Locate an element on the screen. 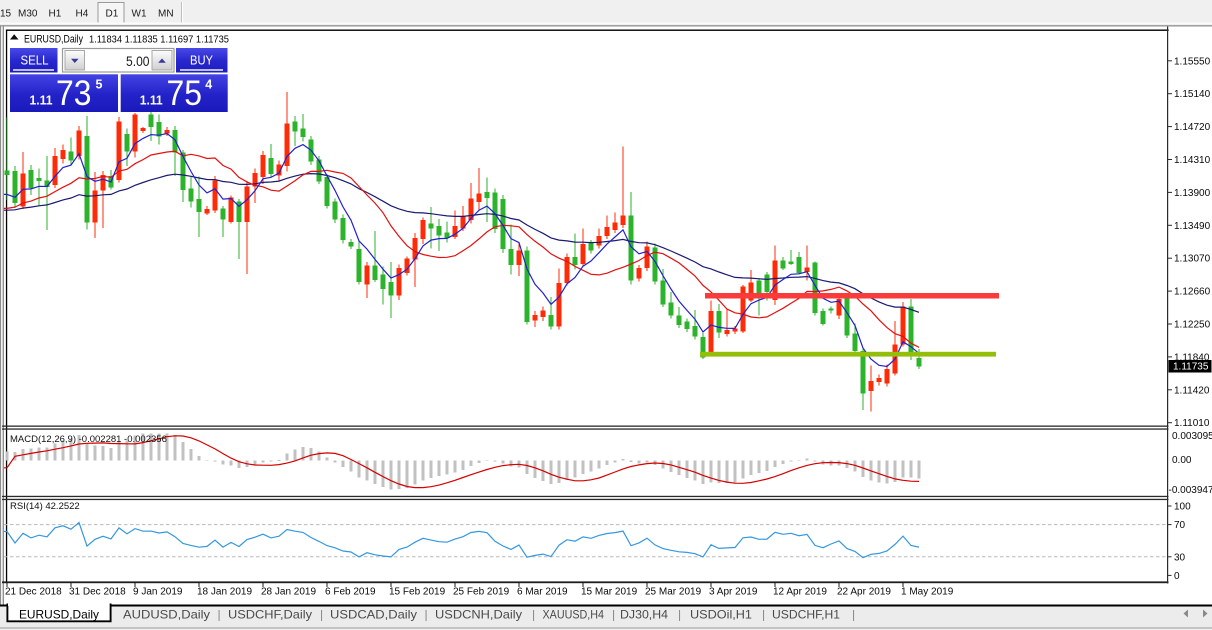 The width and height of the screenshot is (1212, 630). svg-text: 3 Apr 2019 is located at coordinates (733, 592).